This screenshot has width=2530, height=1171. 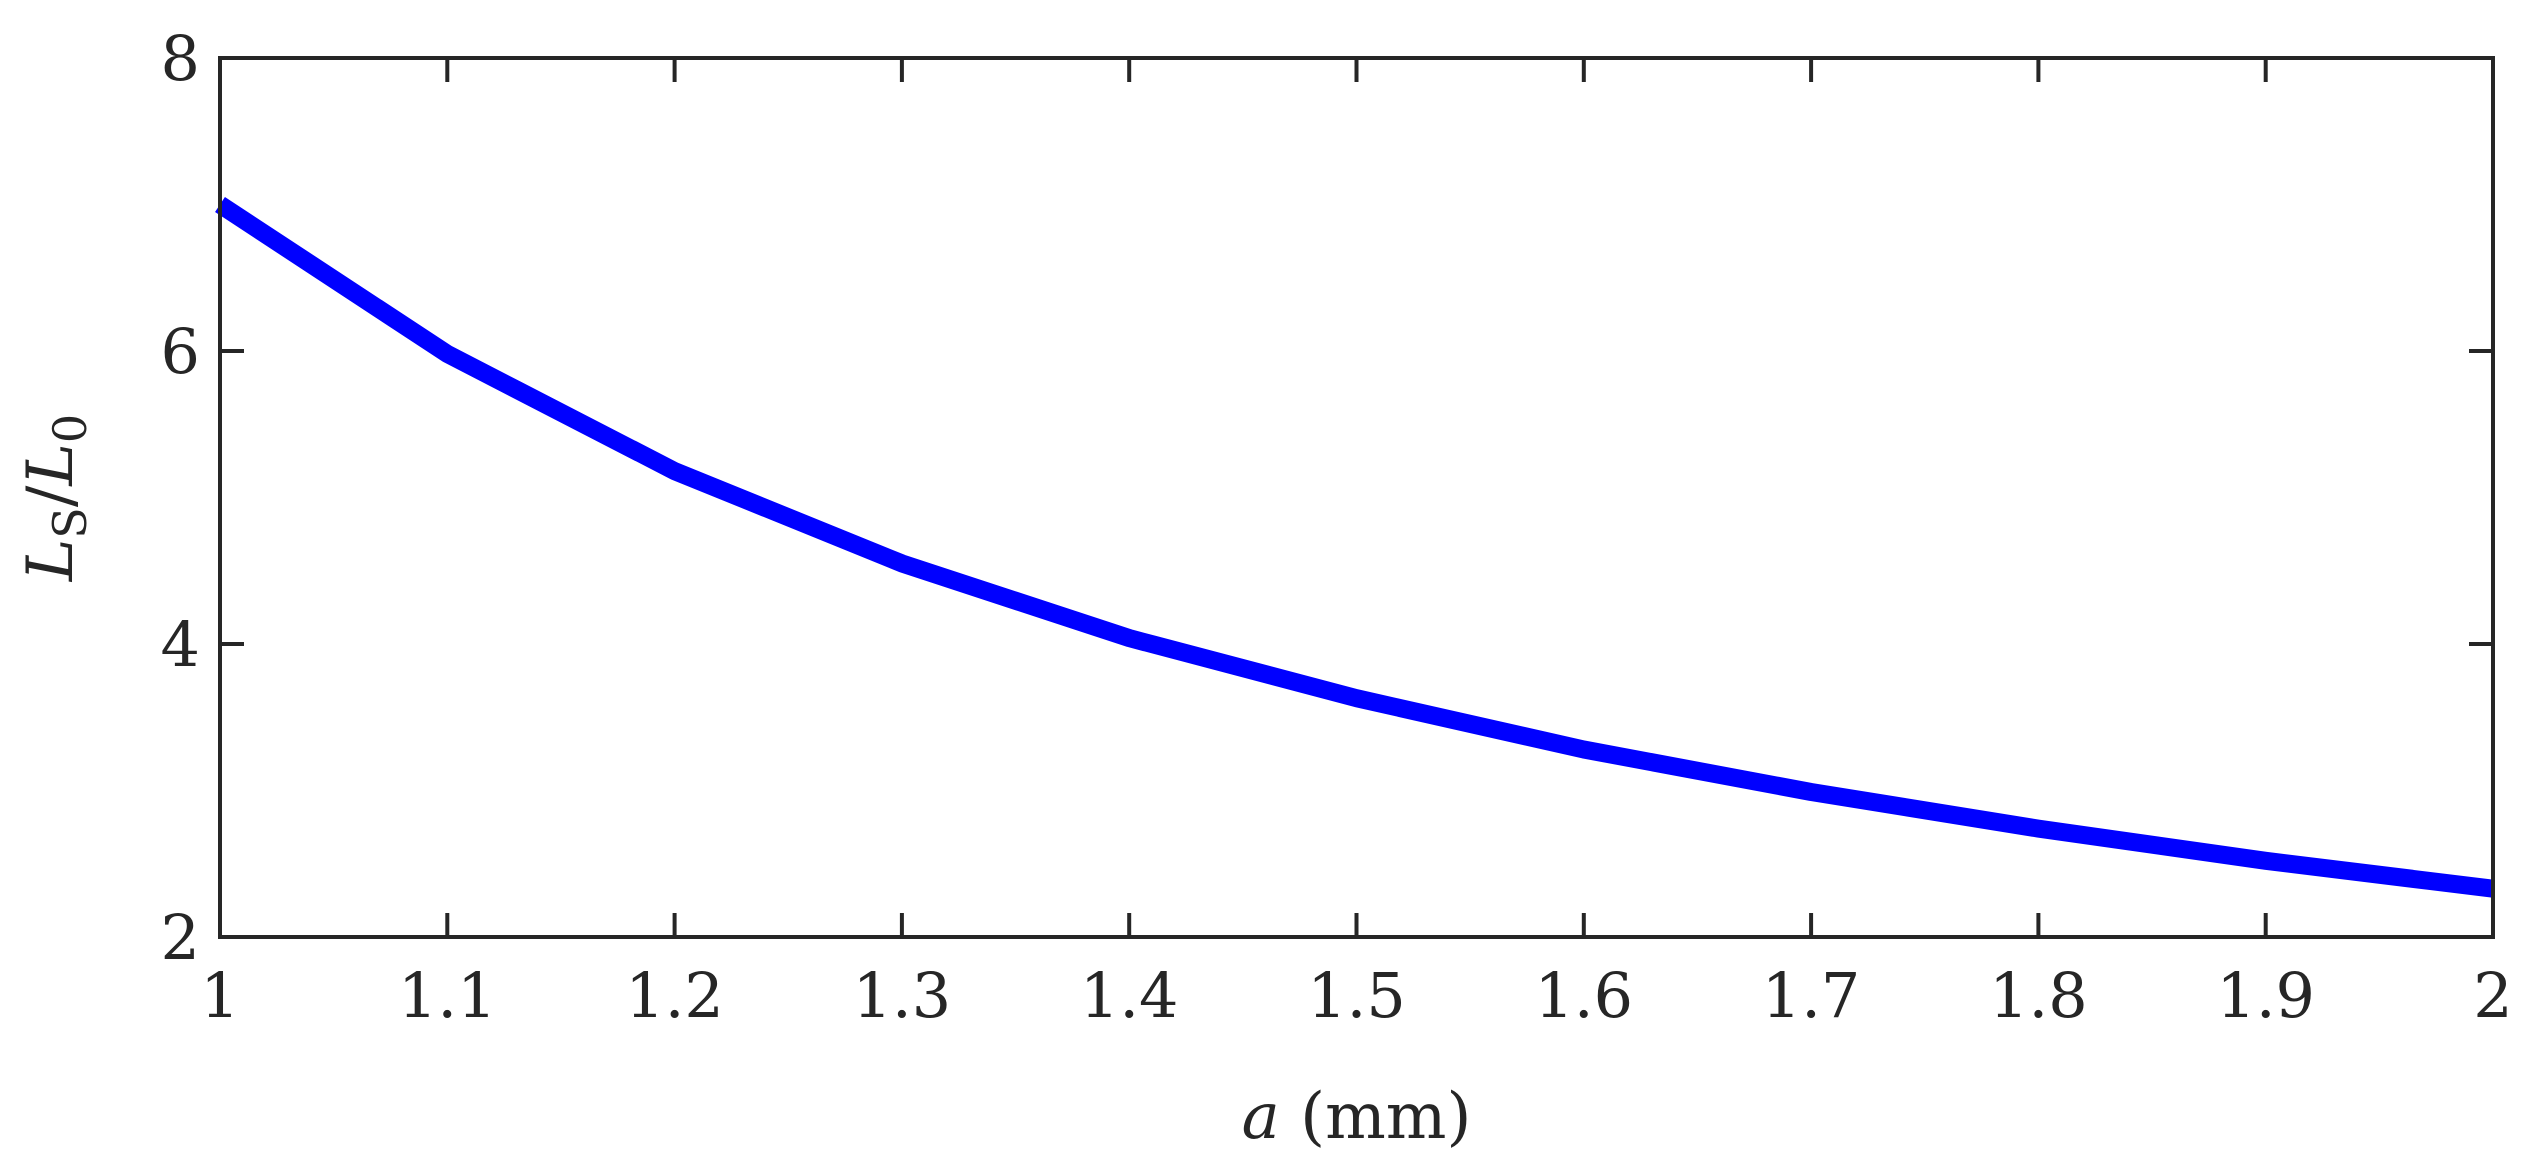 I want to click on y-tick-label: 6, so click(x=180, y=351).